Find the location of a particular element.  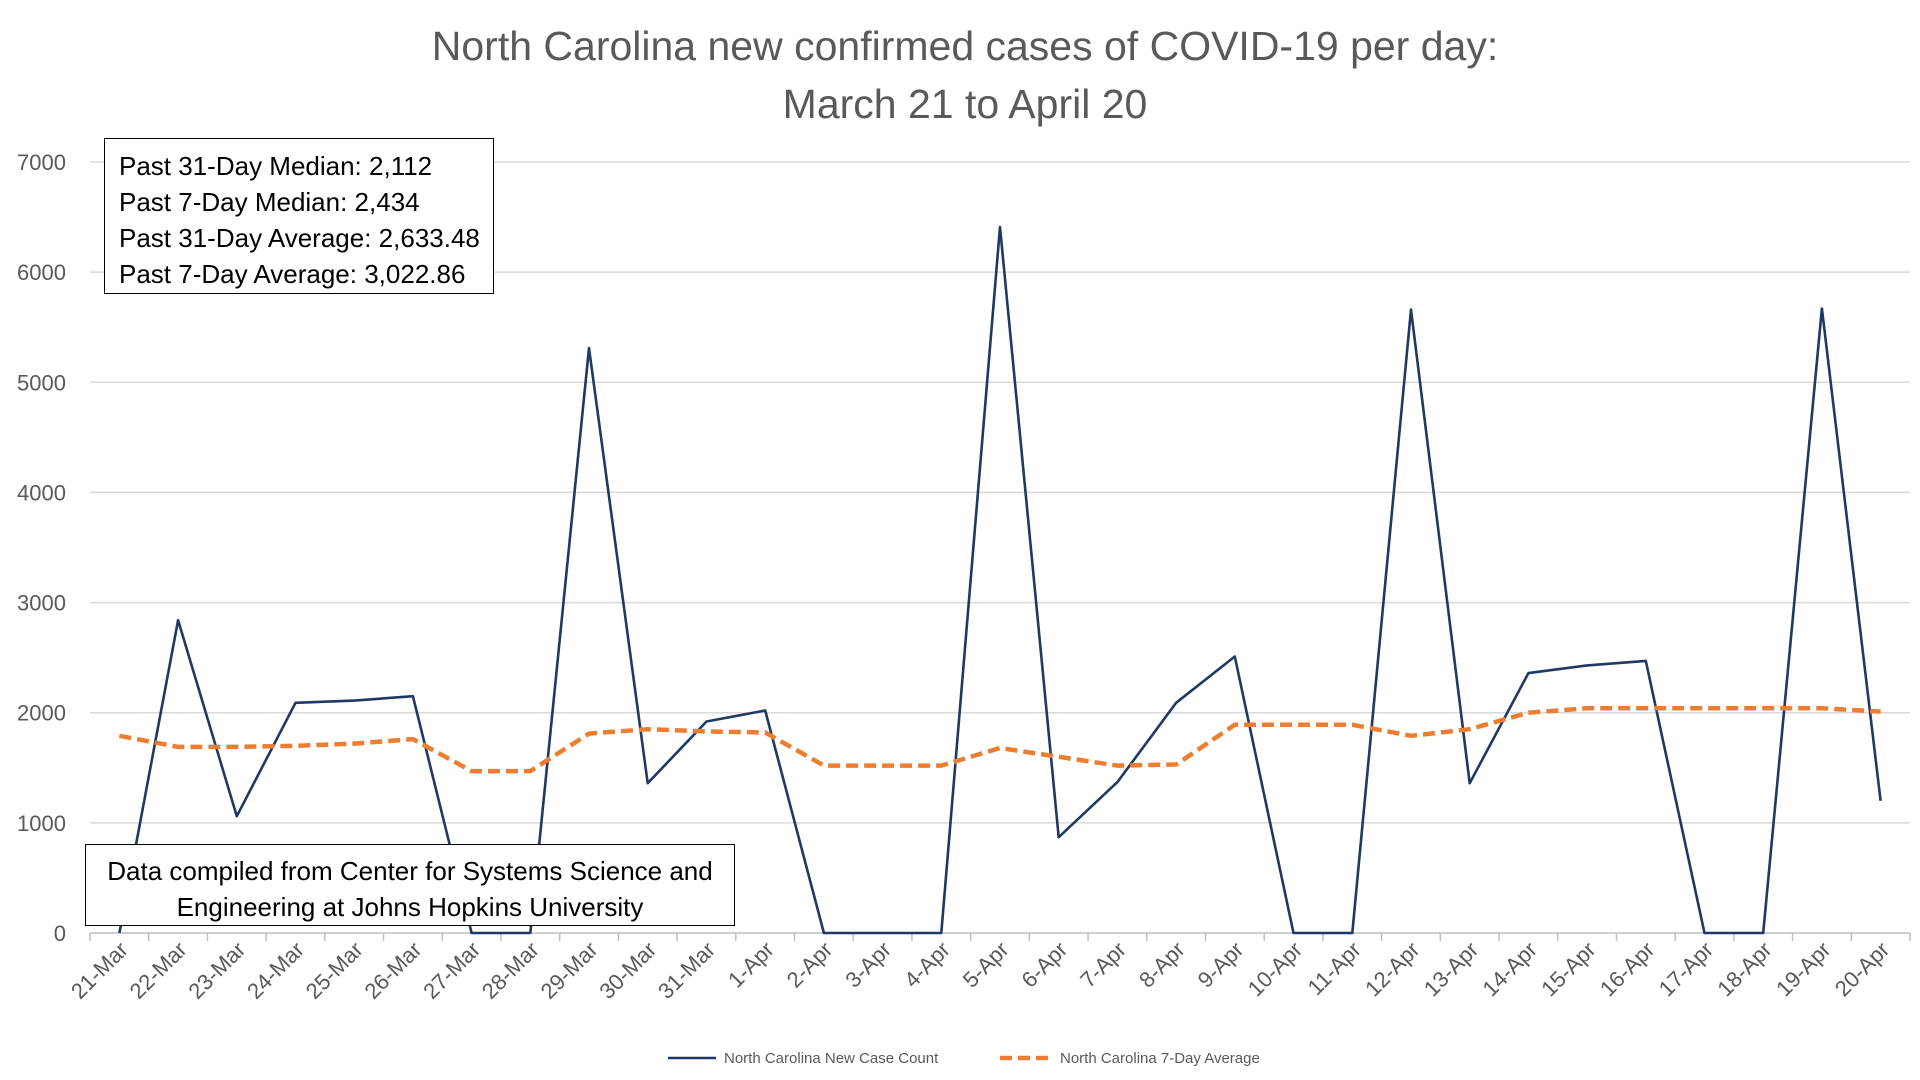

x-tick-label: 20-Apr is located at coordinates (1862, 969).